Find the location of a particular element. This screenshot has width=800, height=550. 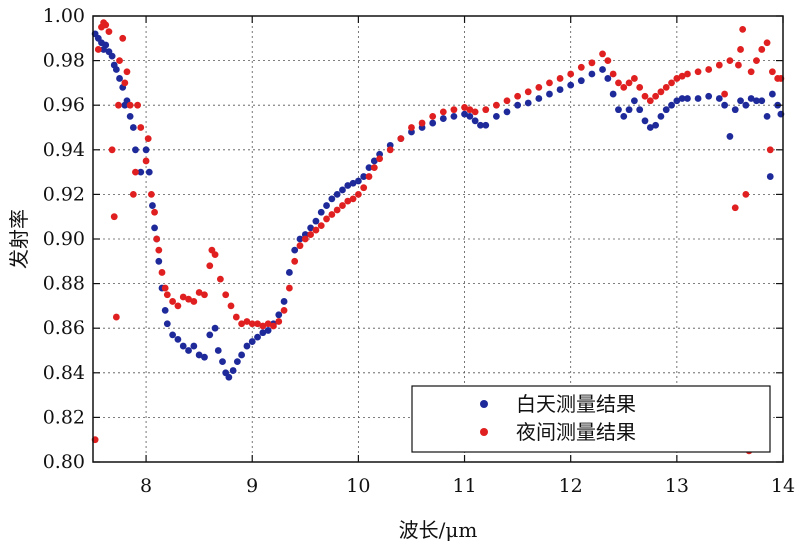

legend: 白天测量结果 夜间测量结果 is located at coordinates (591, 419).